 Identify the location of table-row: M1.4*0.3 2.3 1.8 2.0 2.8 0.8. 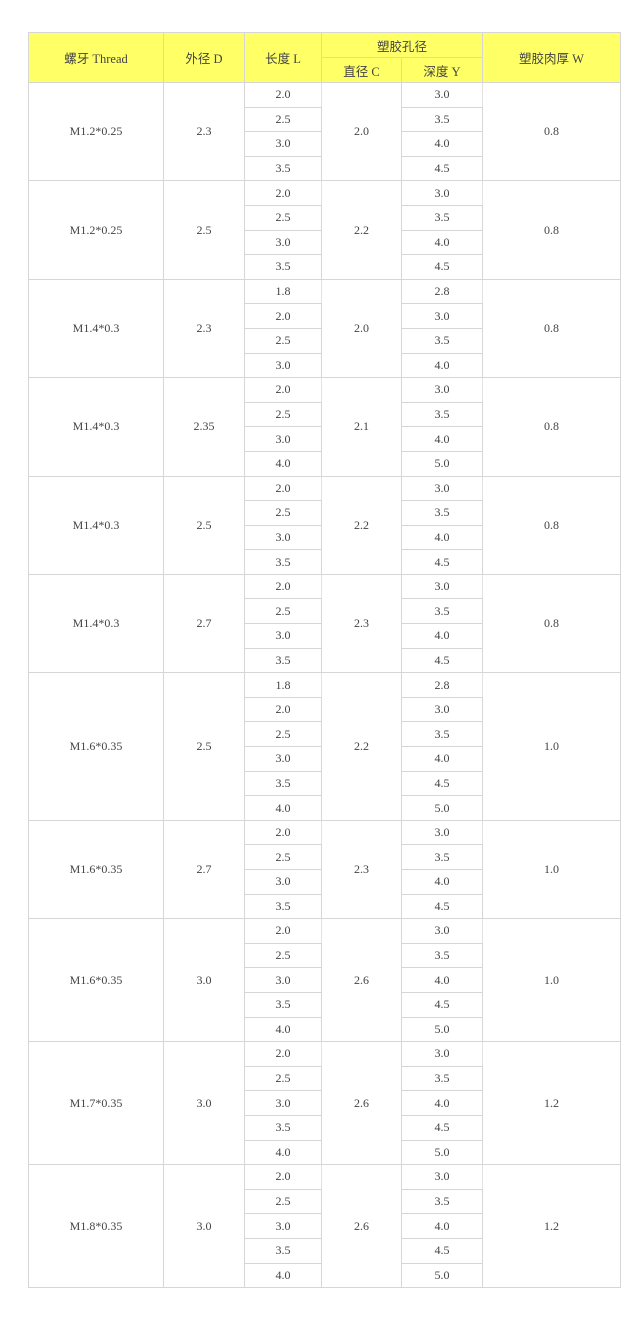
(325, 328).